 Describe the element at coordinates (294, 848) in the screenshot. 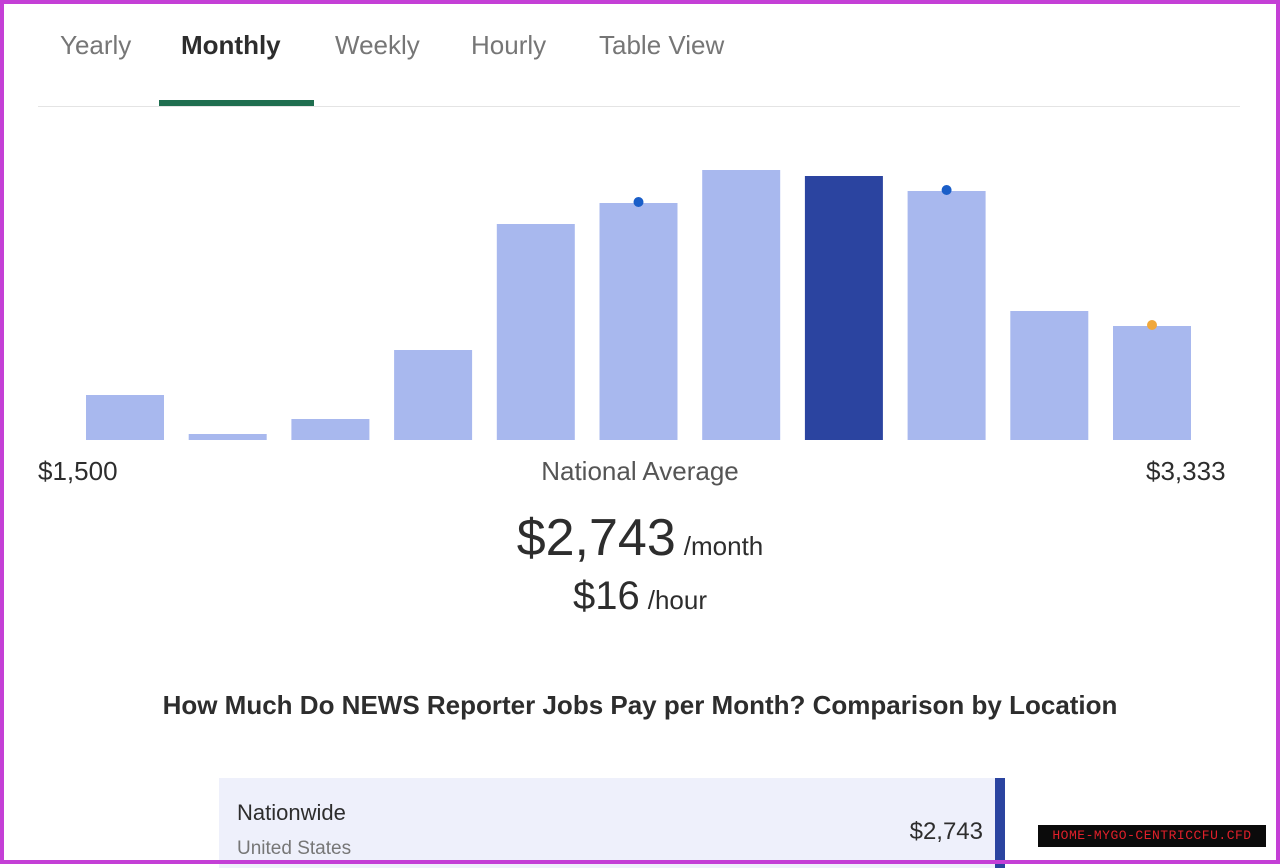

I see `location-subtitle: United States` at that location.